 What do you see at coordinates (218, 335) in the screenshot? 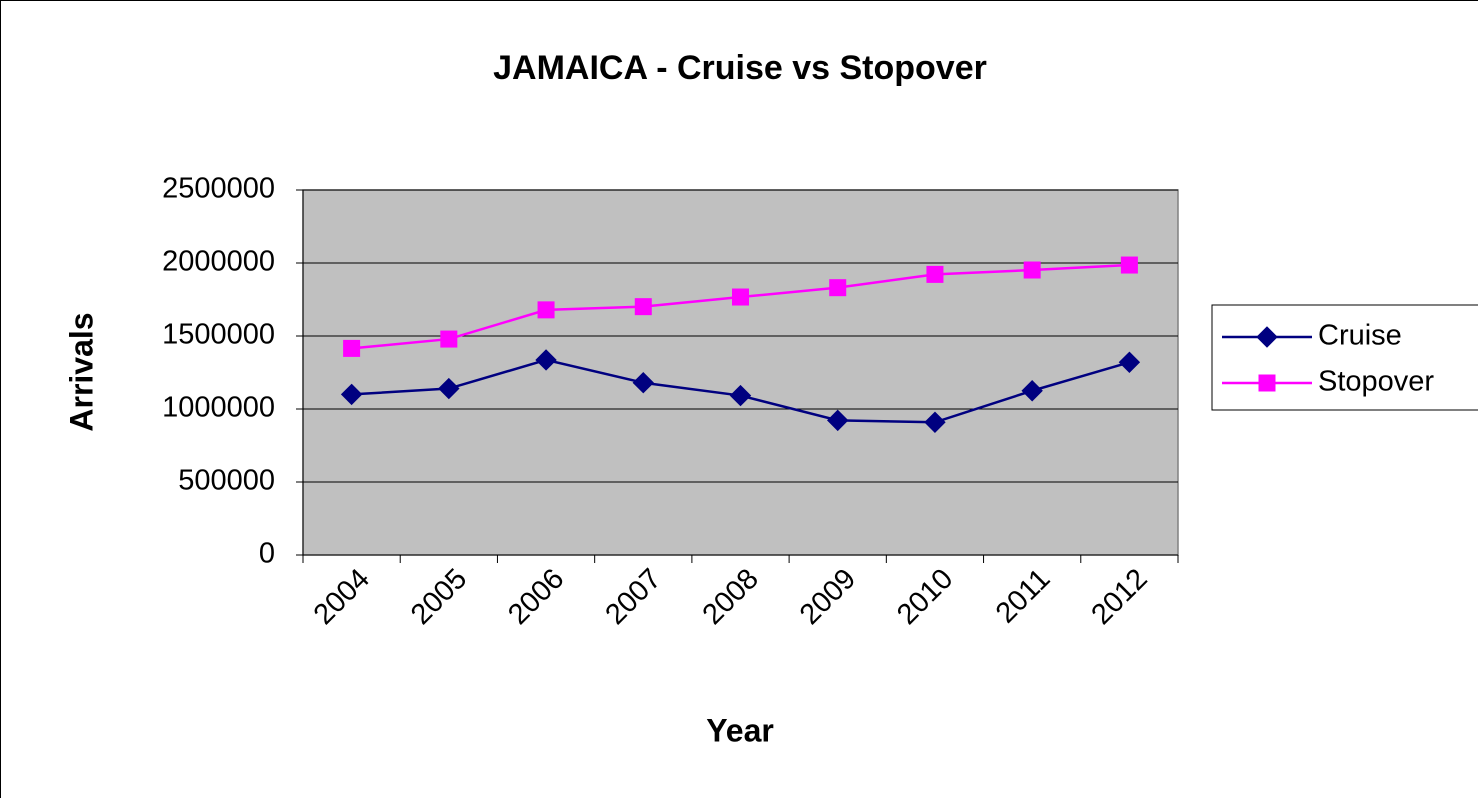
I see `y-tick-label: 1500000` at bounding box center [218, 335].